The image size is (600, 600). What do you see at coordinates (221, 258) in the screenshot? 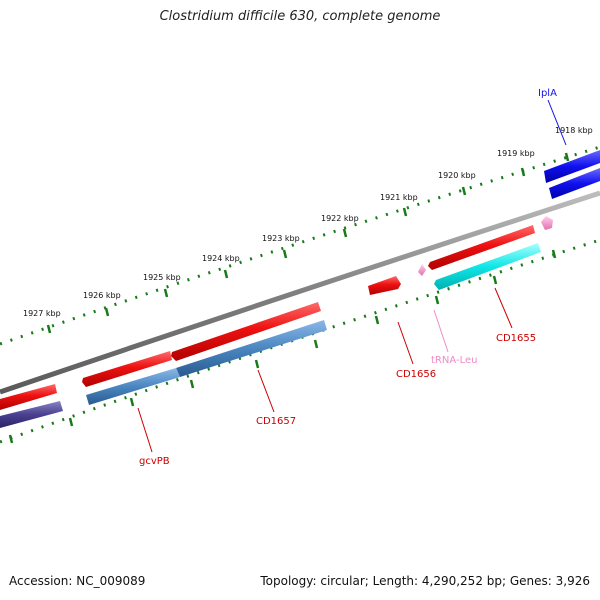
I see `kbp-label: 1924 kbp` at bounding box center [221, 258].